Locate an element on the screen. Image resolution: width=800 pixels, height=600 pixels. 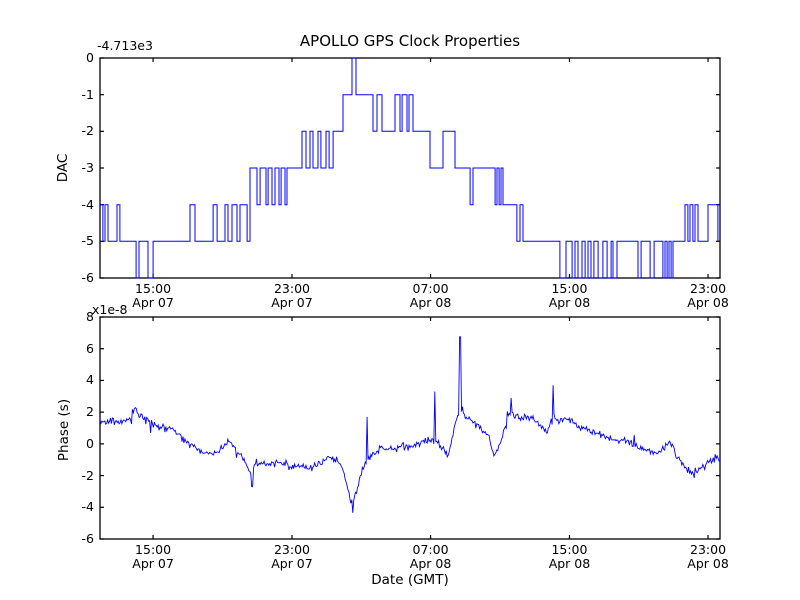
phase-y-tick-label: -6 is located at coordinates (87, 538).